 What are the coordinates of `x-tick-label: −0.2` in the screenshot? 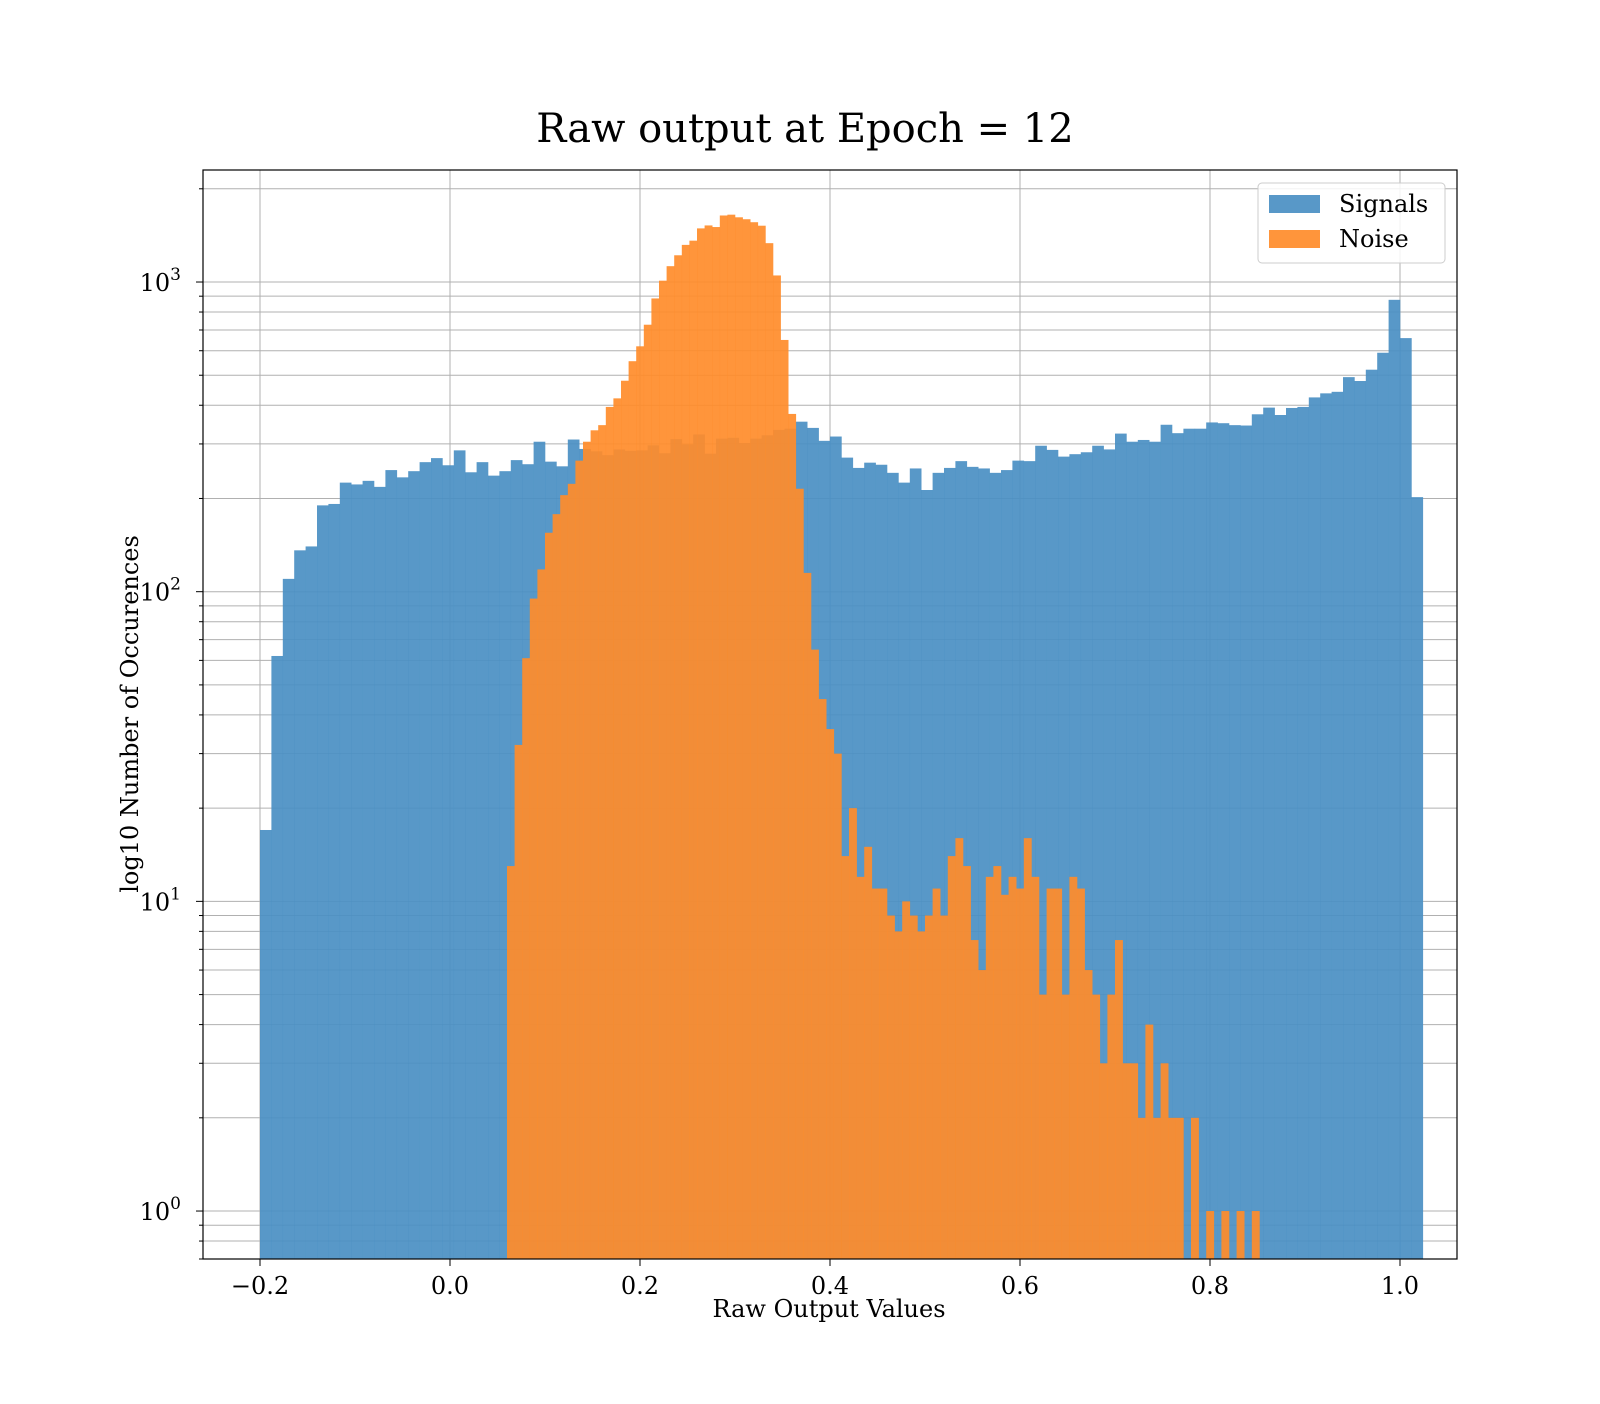 It's located at (260, 1286).